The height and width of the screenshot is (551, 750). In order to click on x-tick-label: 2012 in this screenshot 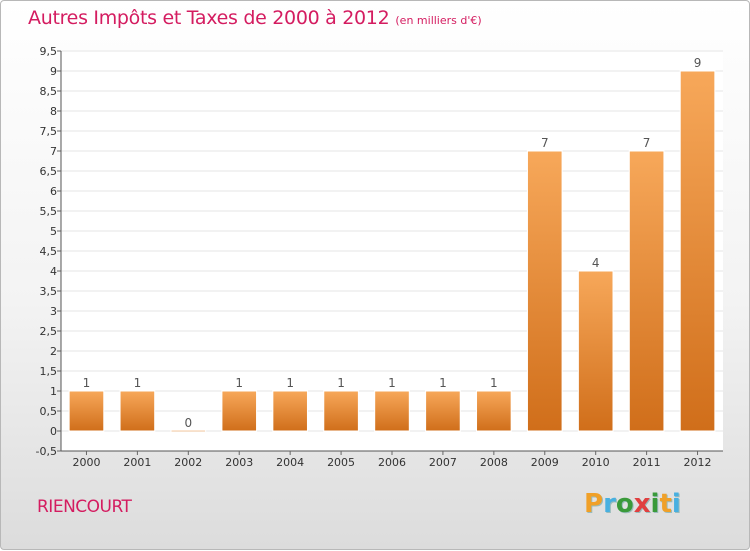, I will do `click(698, 462)`.